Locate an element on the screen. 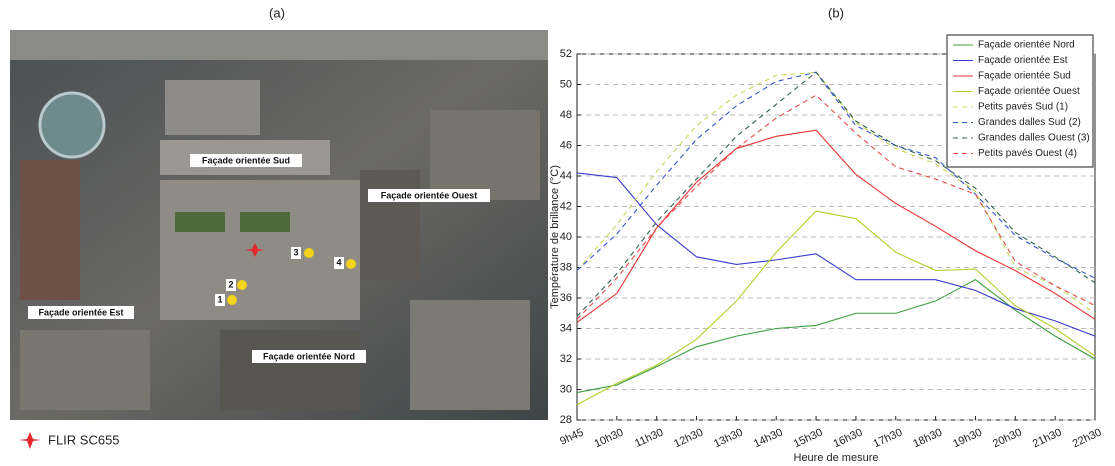  panel-label: (a) is located at coordinates (277, 12).